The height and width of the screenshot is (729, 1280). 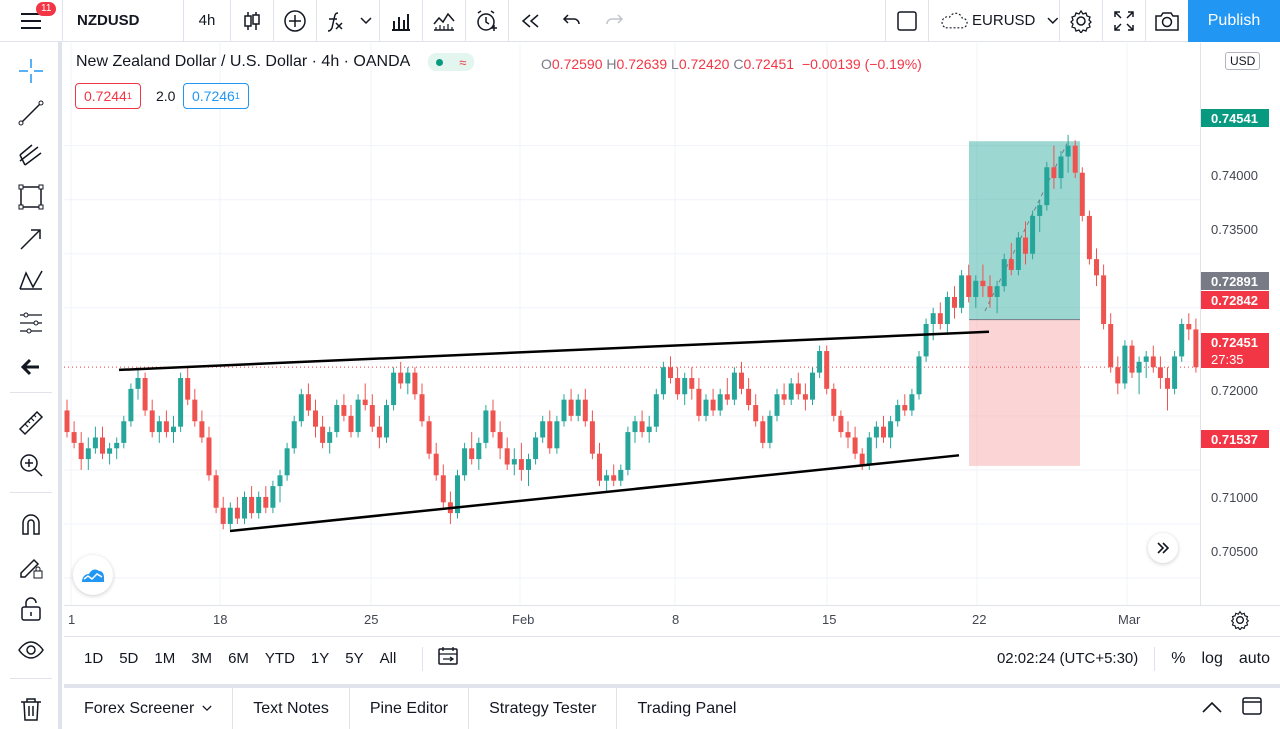 I want to click on tab-text-notes: Text Notes, so click(x=291, y=708).